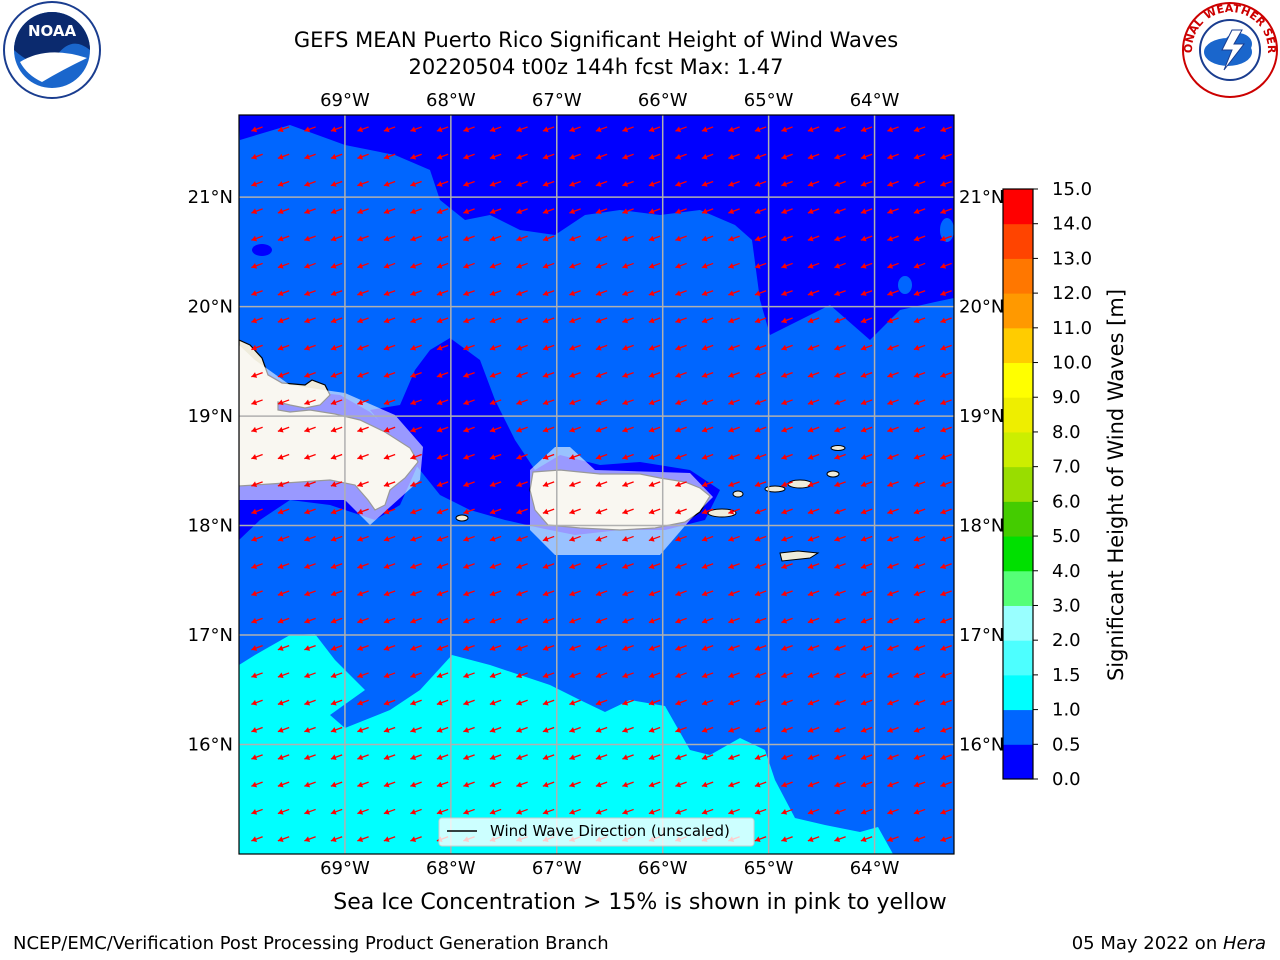  Describe the element at coordinates (1072, 328) in the screenshot. I see `colorbar-tick-label: 11.0` at that location.